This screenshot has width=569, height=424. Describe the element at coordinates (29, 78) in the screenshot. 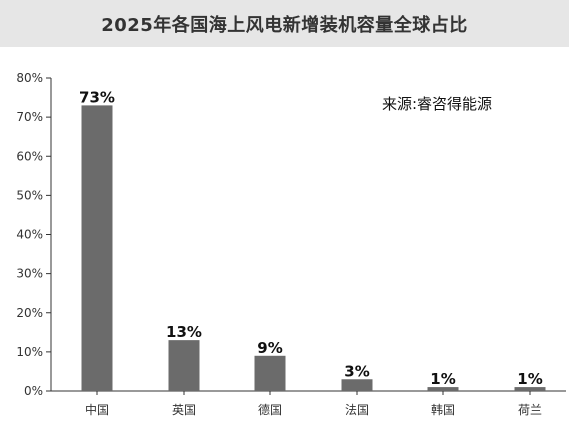

I see `y-tick-label: 80%` at that location.